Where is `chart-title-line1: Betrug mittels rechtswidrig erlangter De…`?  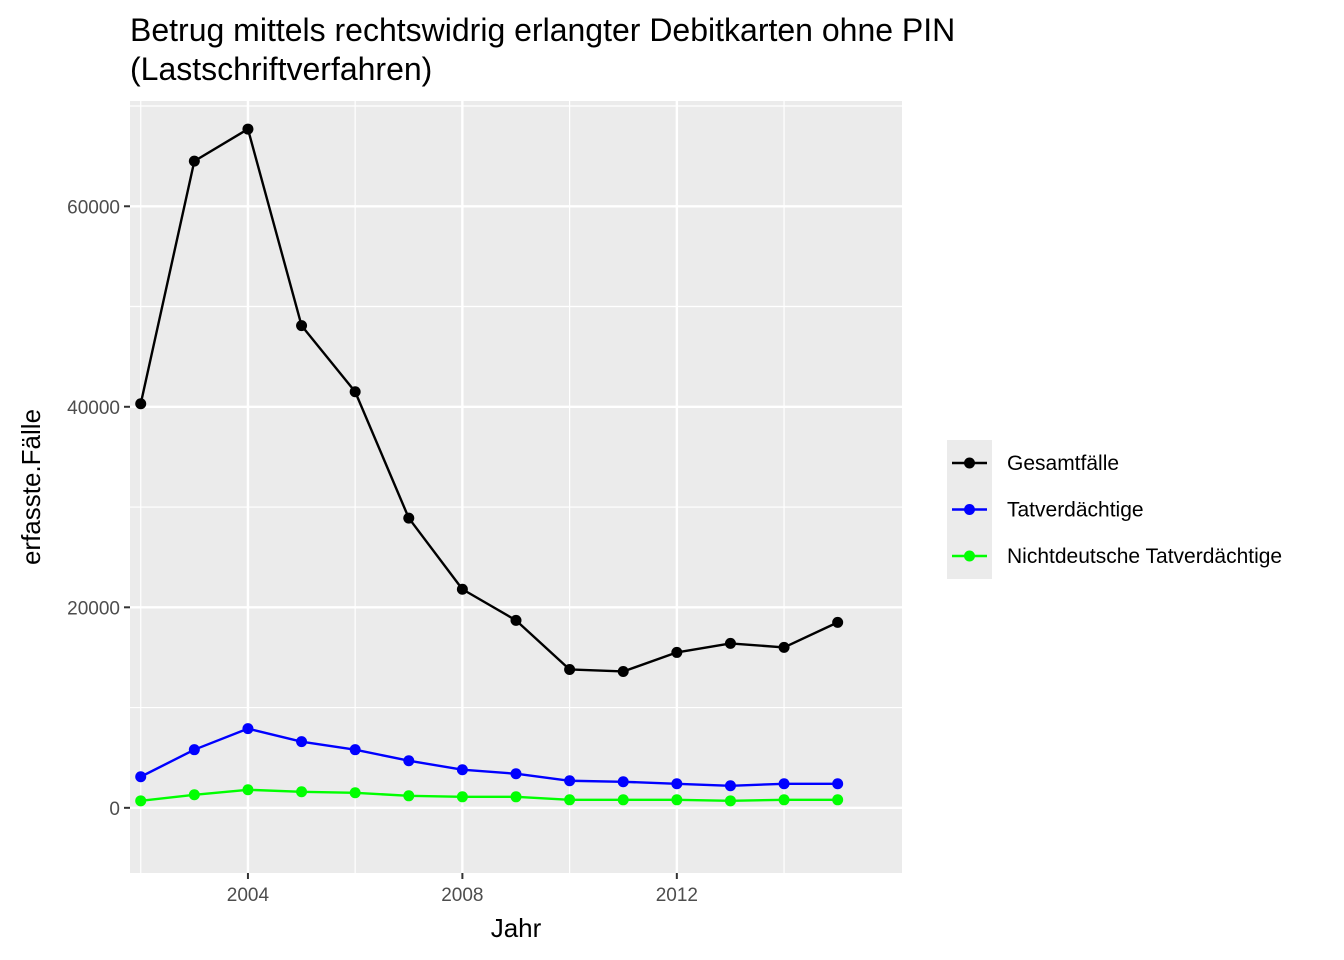
chart-title-line1: Betrug mittels rechtswidrig erlangter De… is located at coordinates (542, 30).